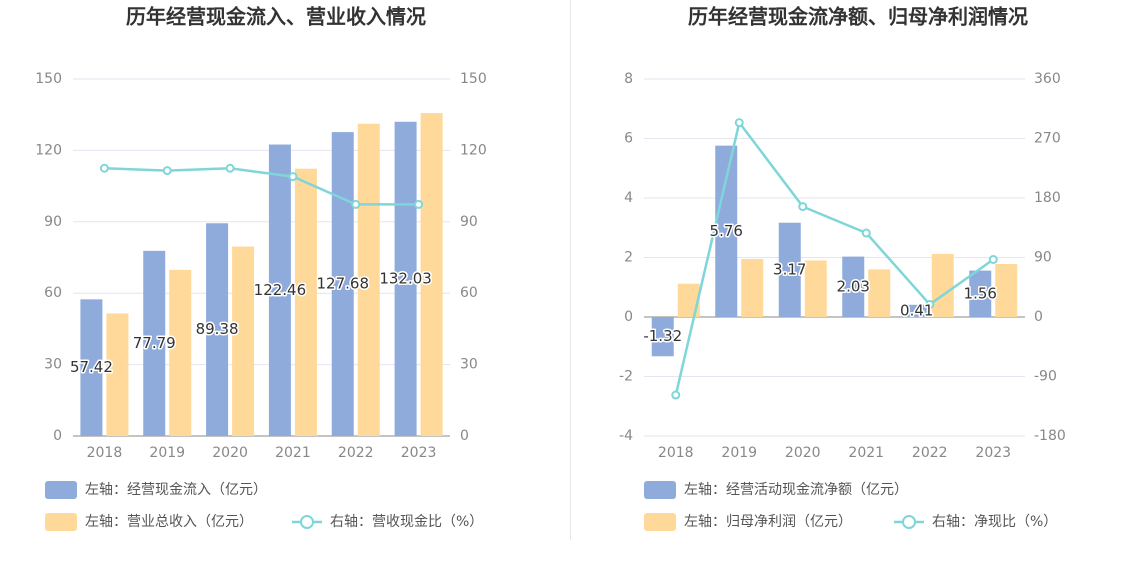 The width and height of the screenshot is (1134, 586). Describe the element at coordinates (834, 257) in the screenshot. I see `line-net-cash-ratio` at that location.